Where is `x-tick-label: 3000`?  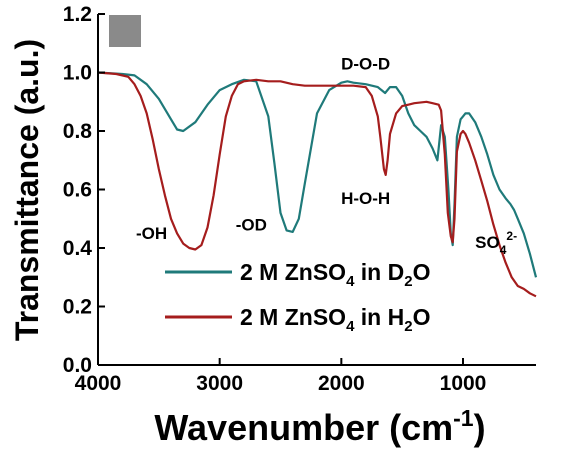
x-tick-label: 3000 is located at coordinates (219, 383).